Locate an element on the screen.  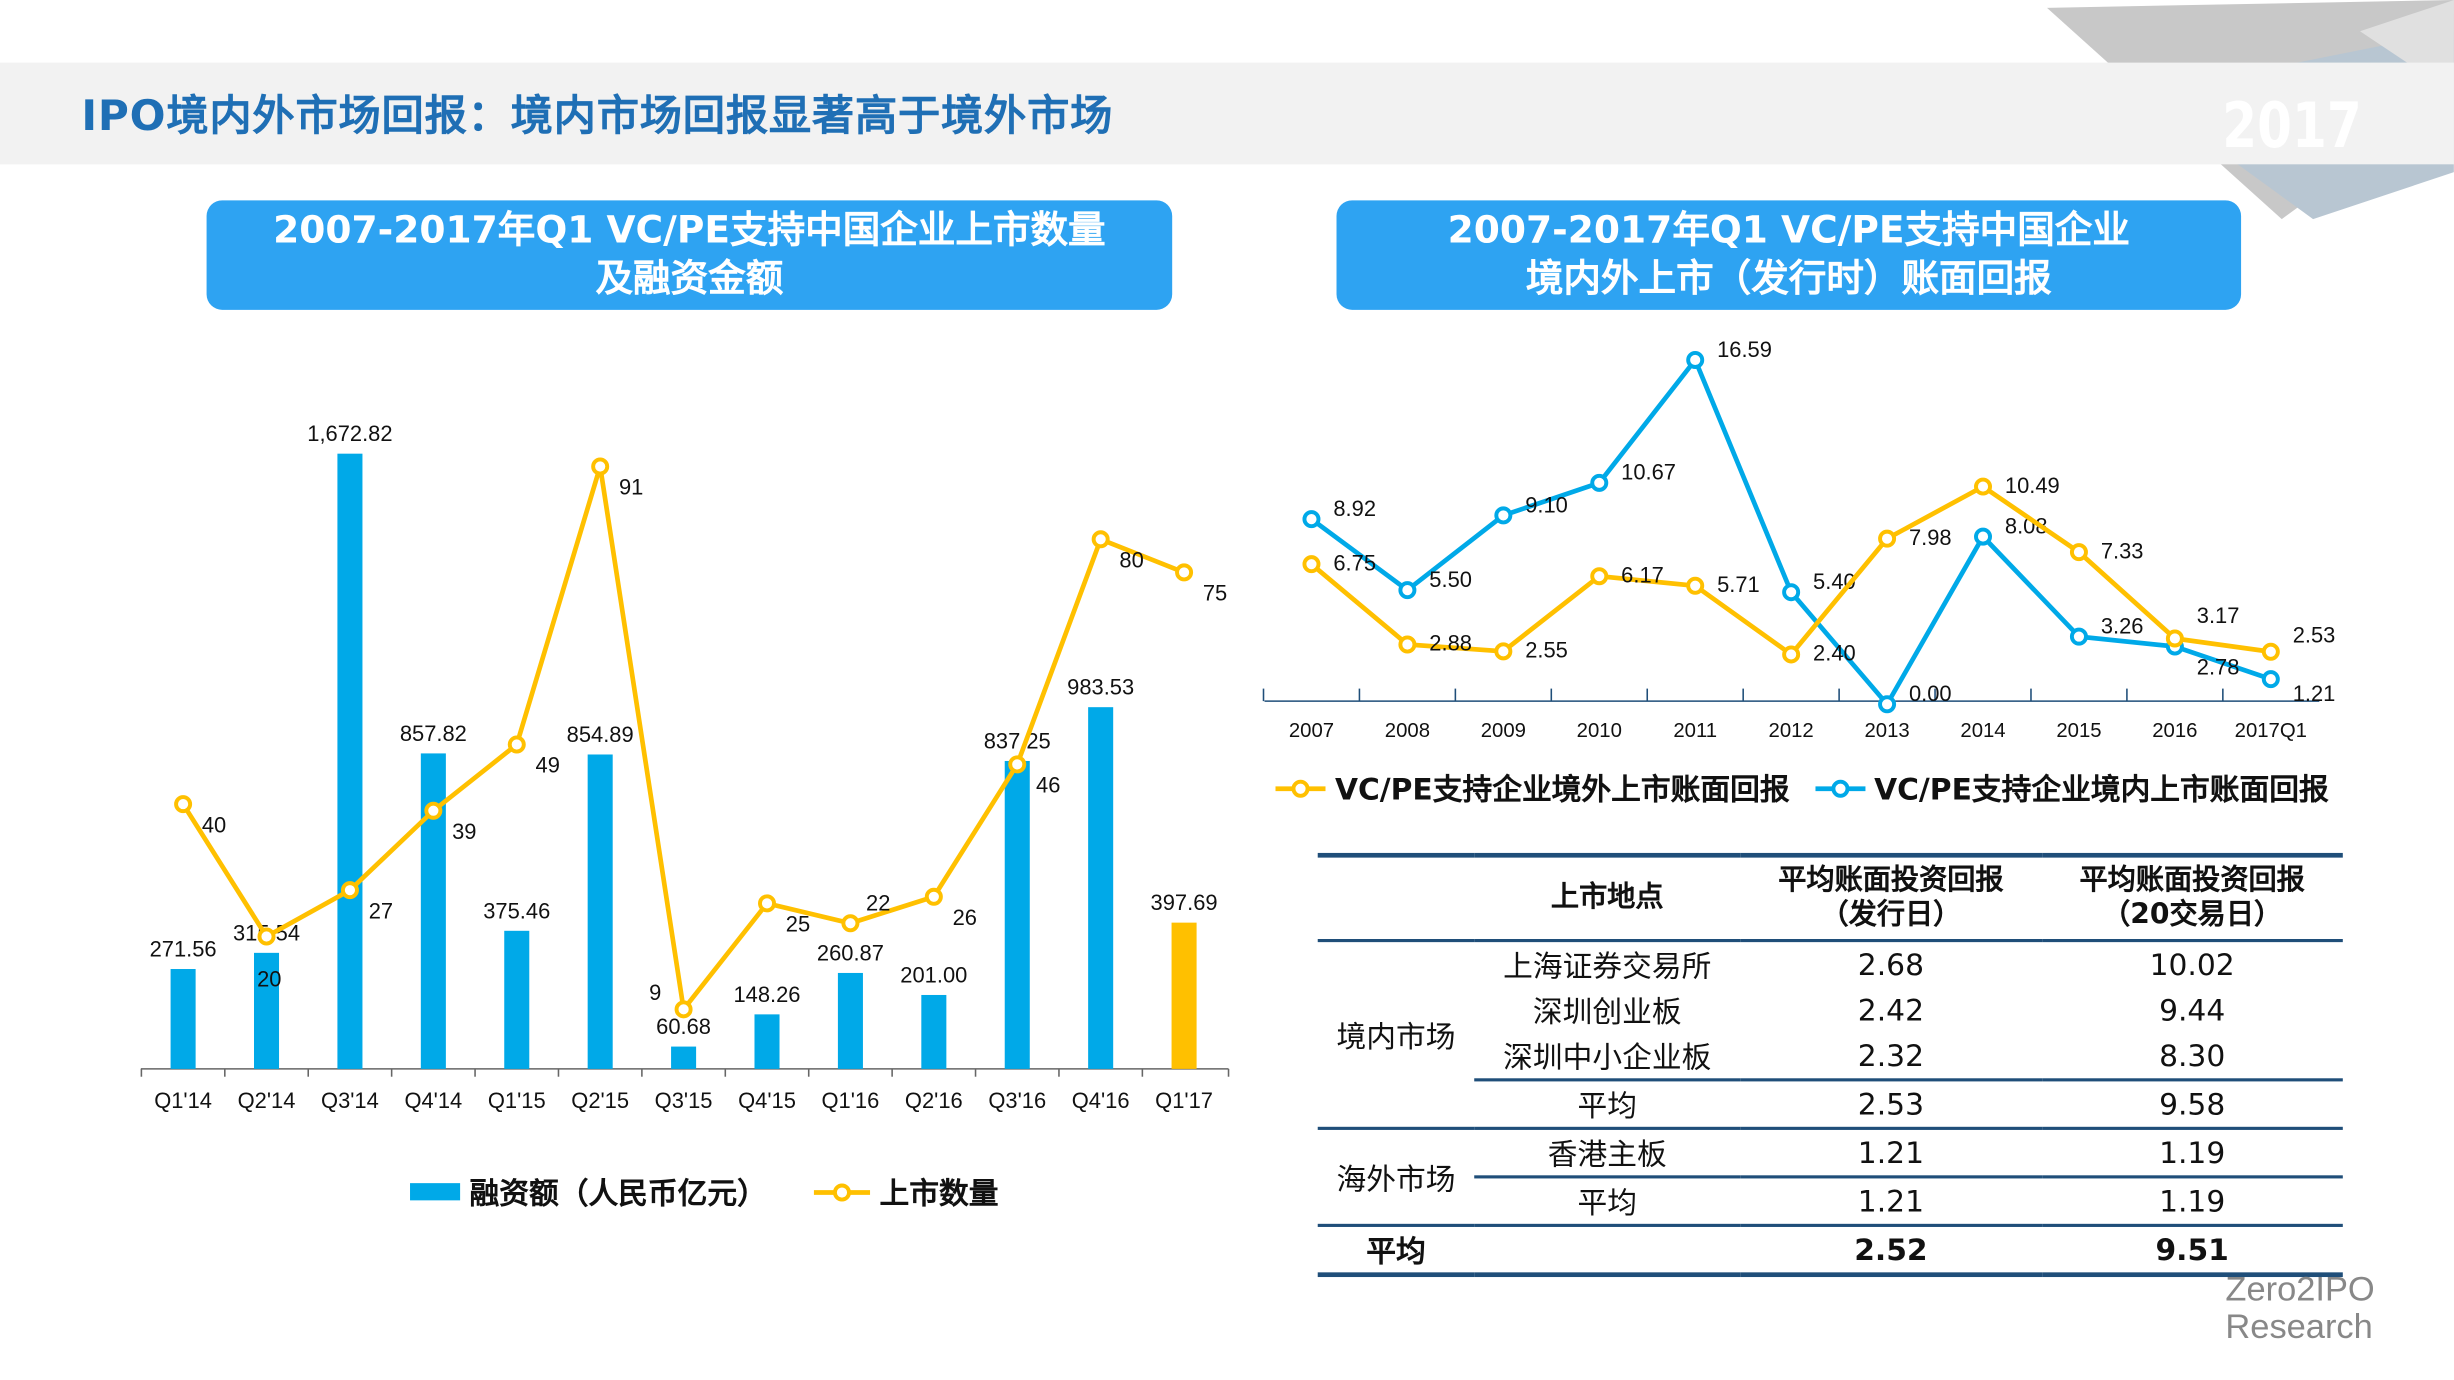
domestic-value-label: 0.00 is located at coordinates (1930, 693).